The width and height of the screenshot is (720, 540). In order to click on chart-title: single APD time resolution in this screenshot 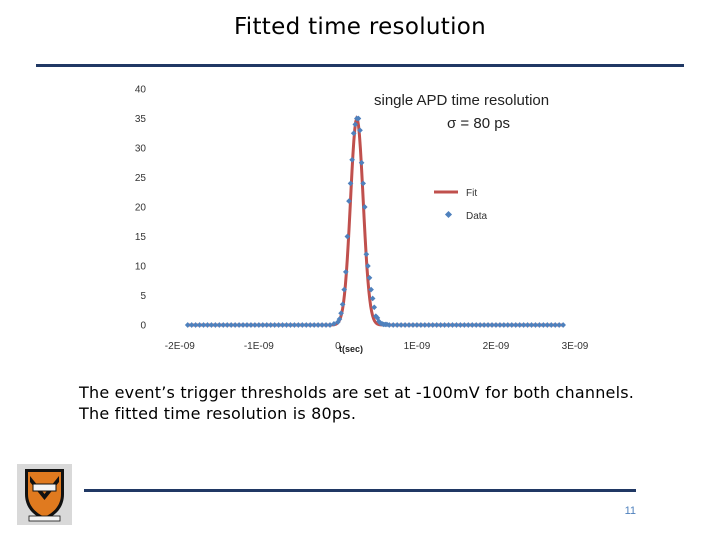, I will do `click(461, 100)`.